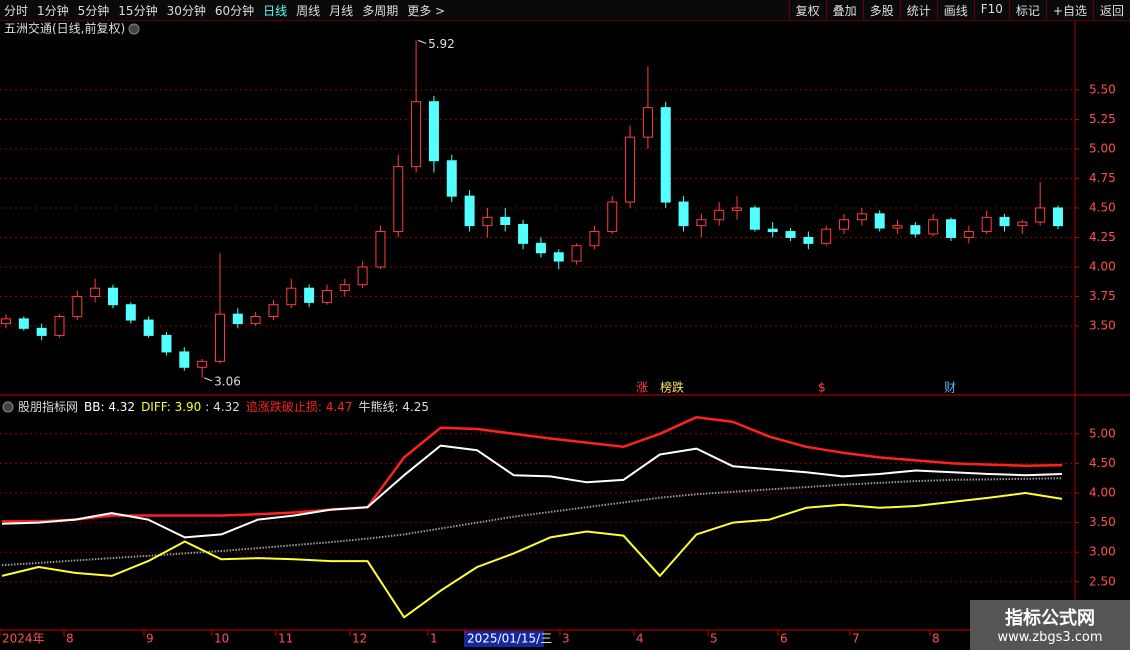 The image size is (1130, 650). Describe the element at coordinates (807, 10) in the screenshot. I see `tool-button: 复权` at that location.